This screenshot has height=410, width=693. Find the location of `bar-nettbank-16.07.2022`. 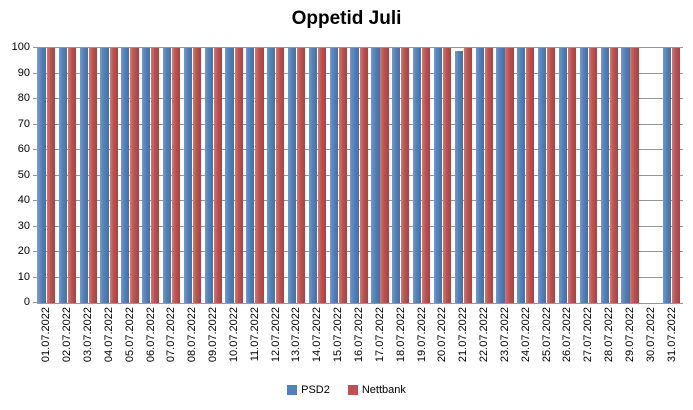

bar-nettbank-16.07.2022 is located at coordinates (363, 175).